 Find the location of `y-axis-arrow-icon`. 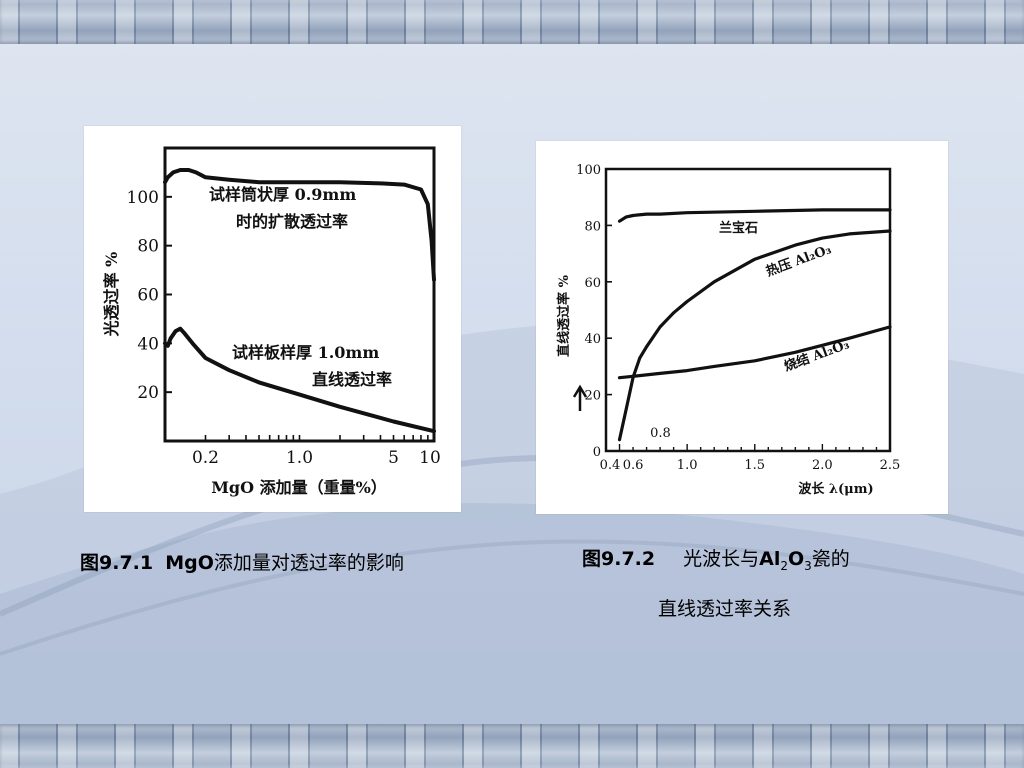

y-axis-arrow-icon is located at coordinates (580, 397).